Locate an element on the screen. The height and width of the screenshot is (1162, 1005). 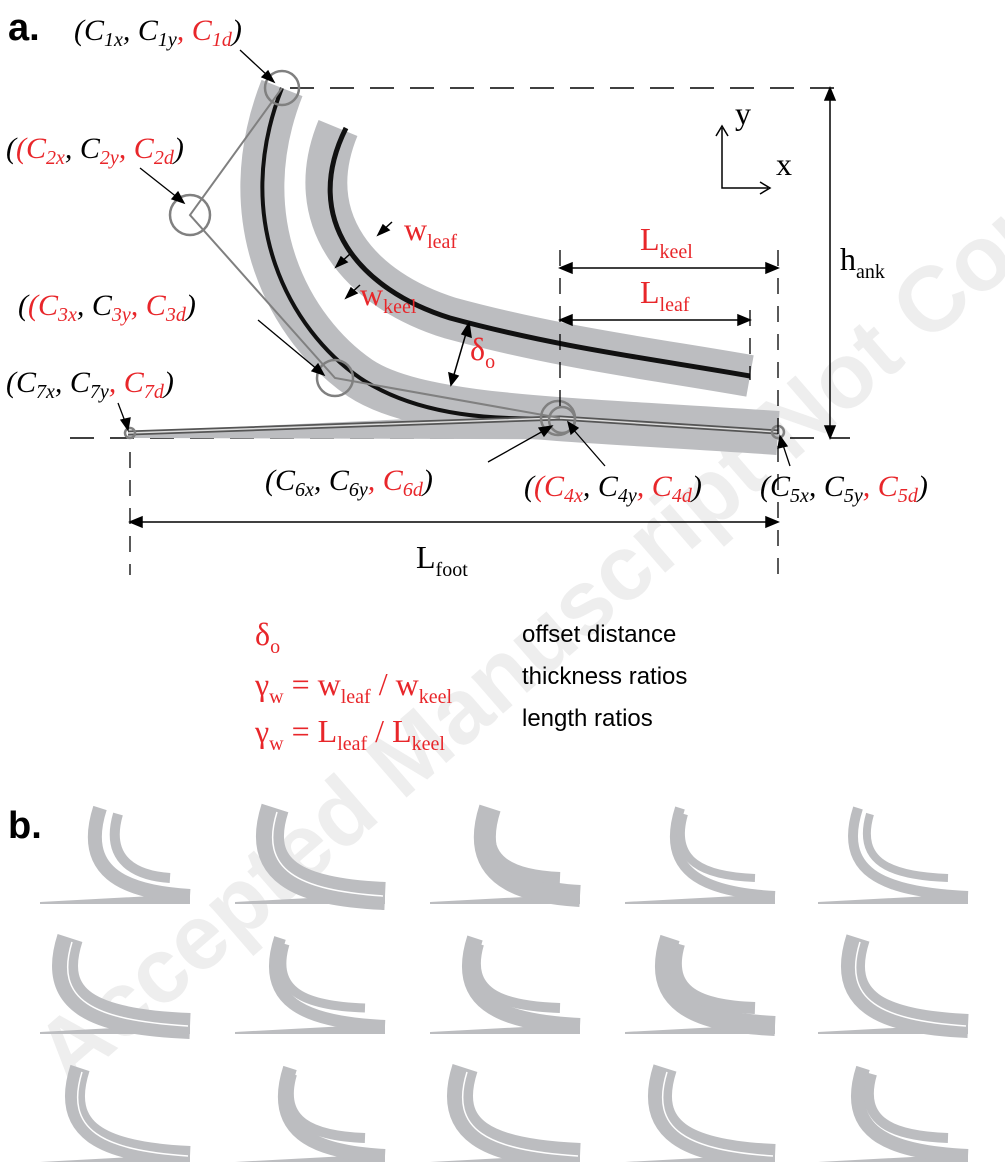
foot-variant-r3-c3 is located at coordinates (505, 1113).